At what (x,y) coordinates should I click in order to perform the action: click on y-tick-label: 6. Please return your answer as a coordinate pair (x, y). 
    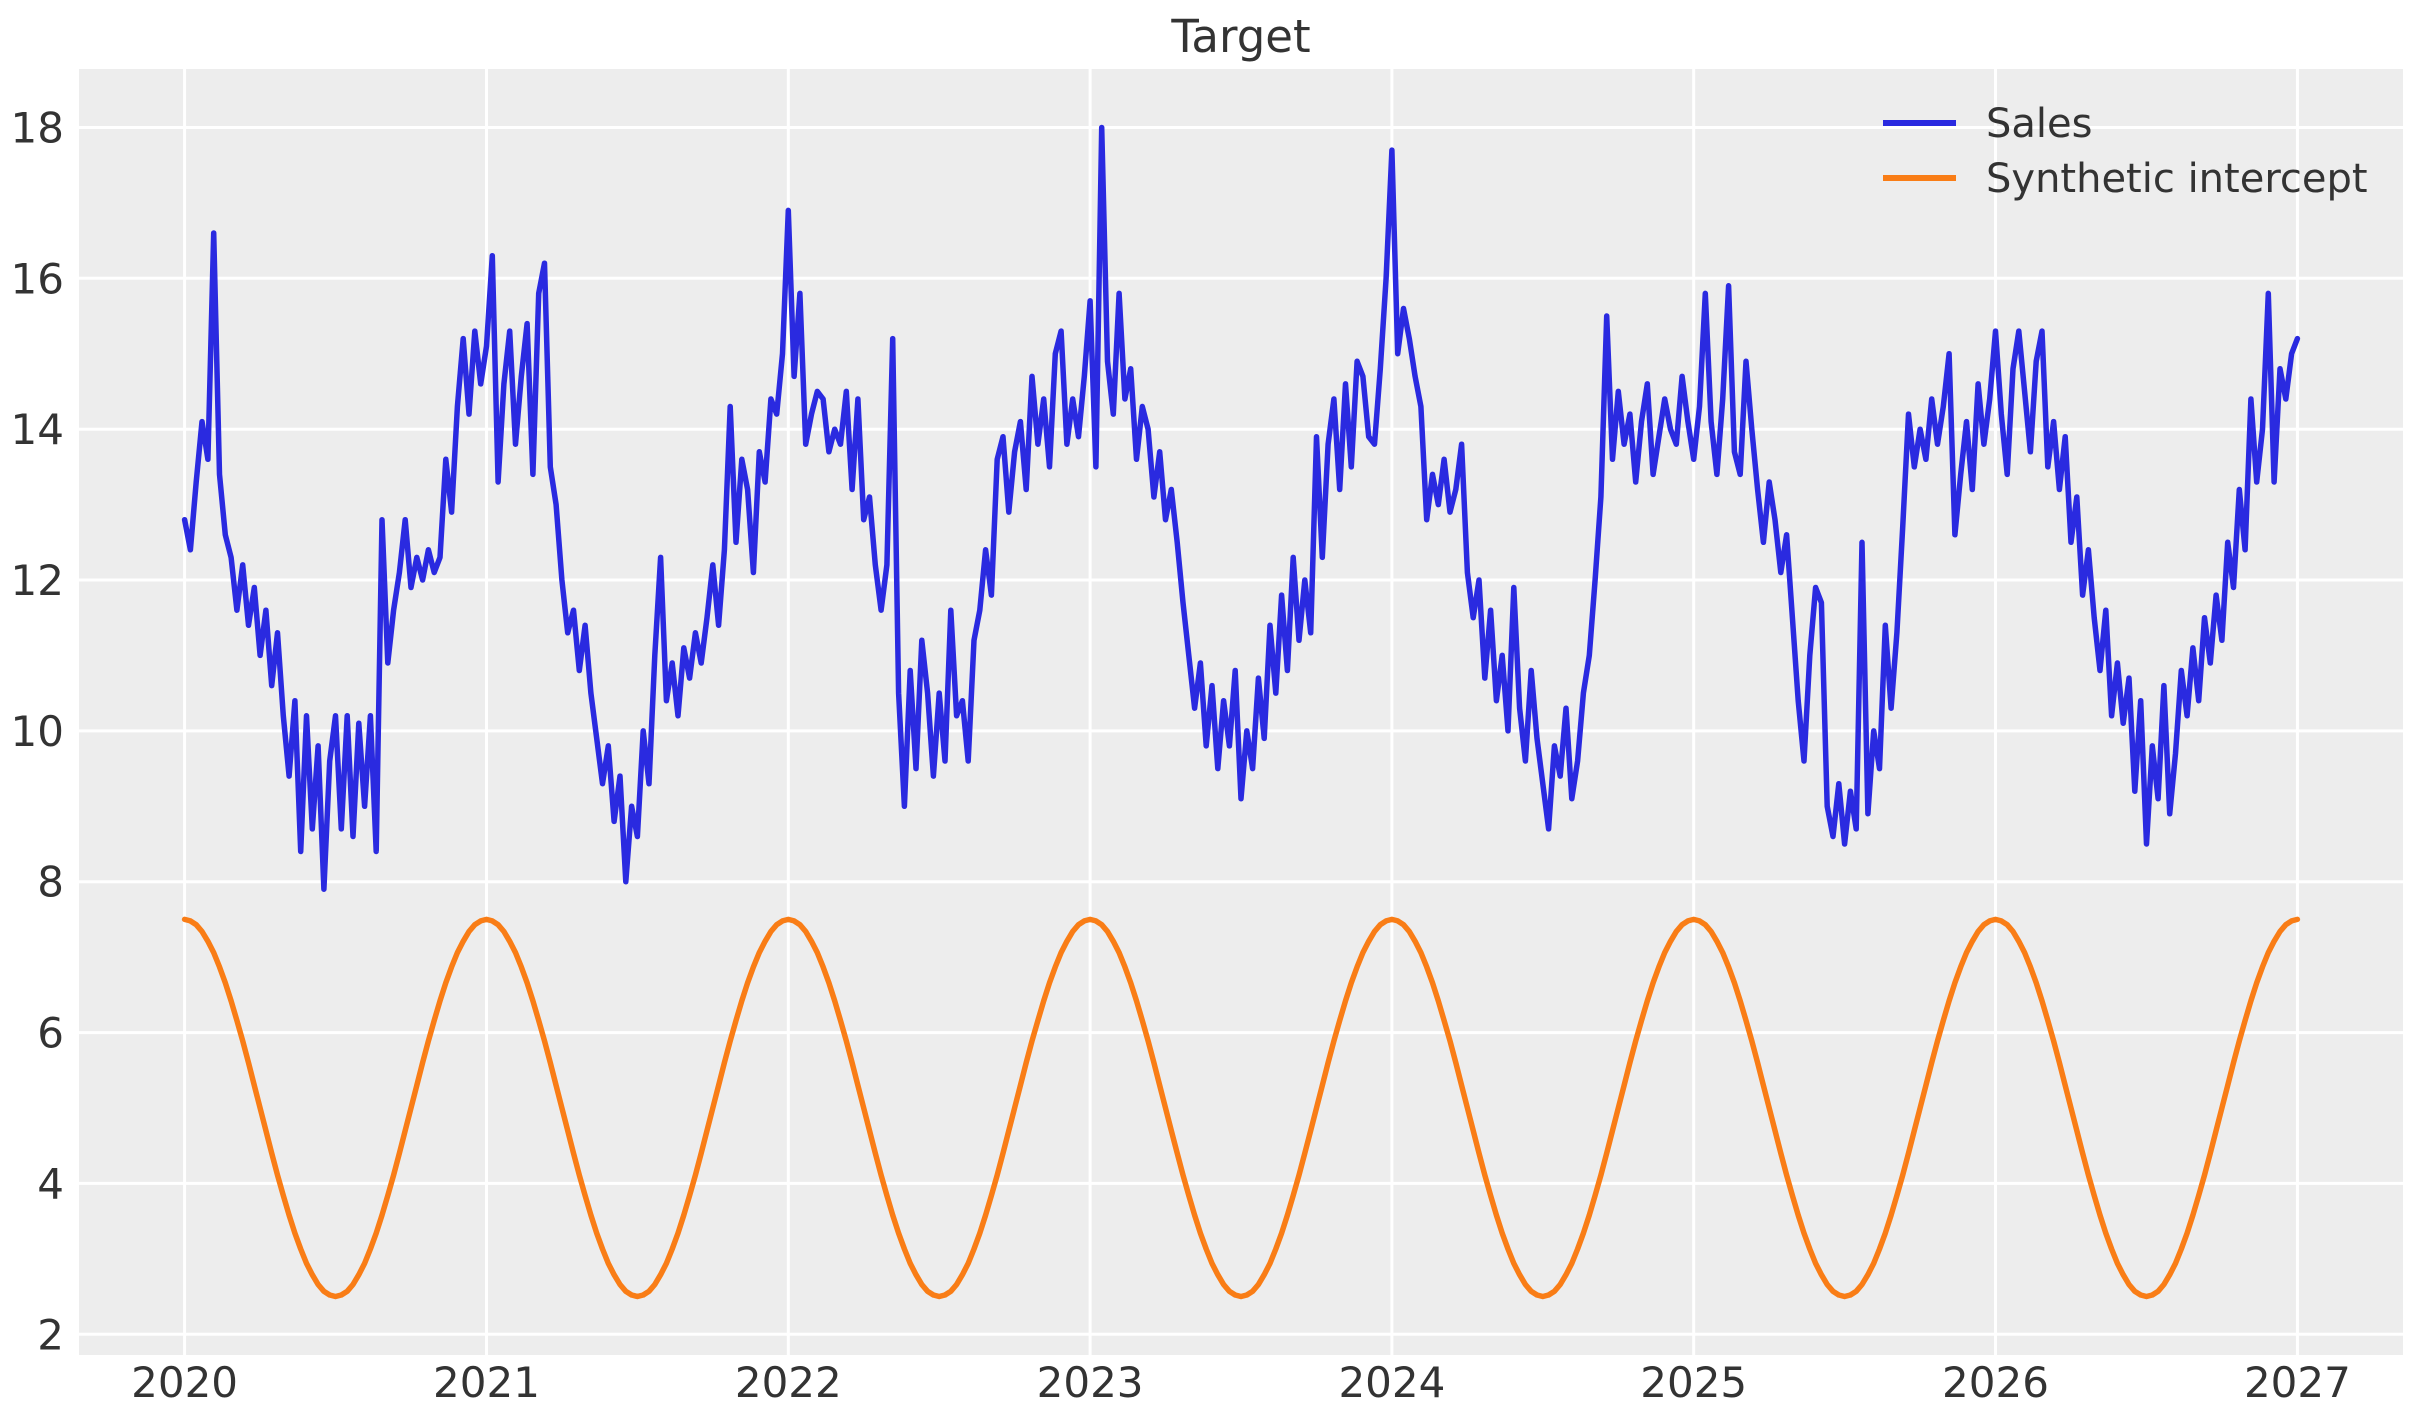
    Looking at the image, I should click on (50, 1033).